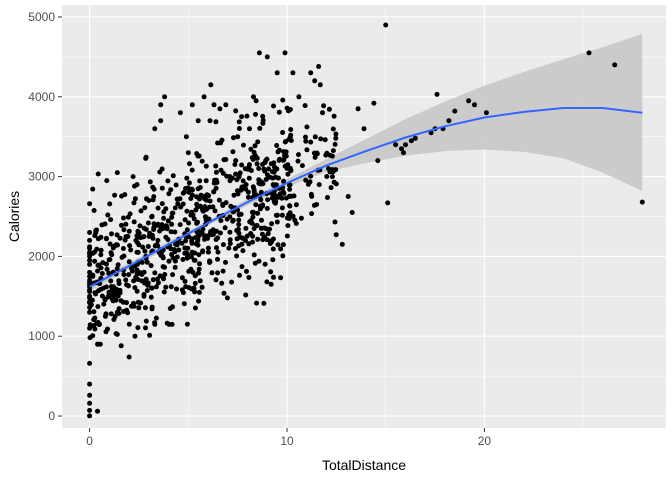  Describe the element at coordinates (41, 336) in the screenshot. I see `y-tick-label: 1000` at that location.